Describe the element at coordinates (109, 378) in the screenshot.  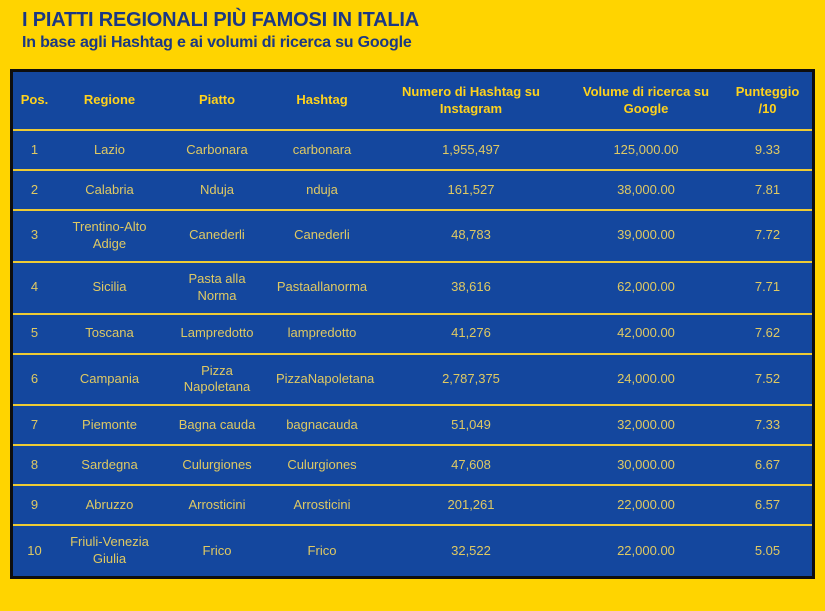
I see `table-cell-regione: Campania` at that location.